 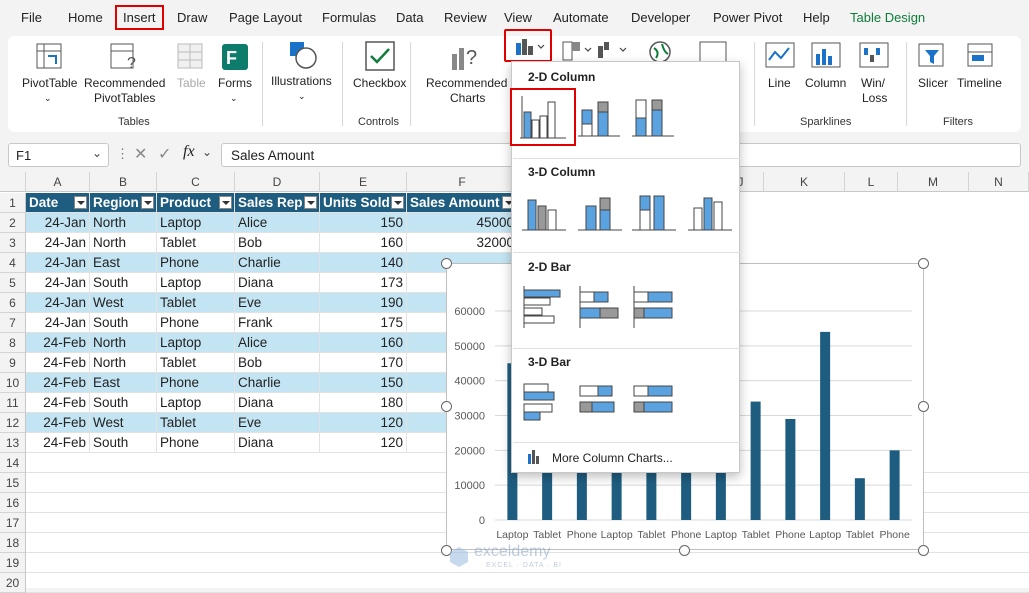 I want to click on table-cell: 140, so click(x=363, y=263).